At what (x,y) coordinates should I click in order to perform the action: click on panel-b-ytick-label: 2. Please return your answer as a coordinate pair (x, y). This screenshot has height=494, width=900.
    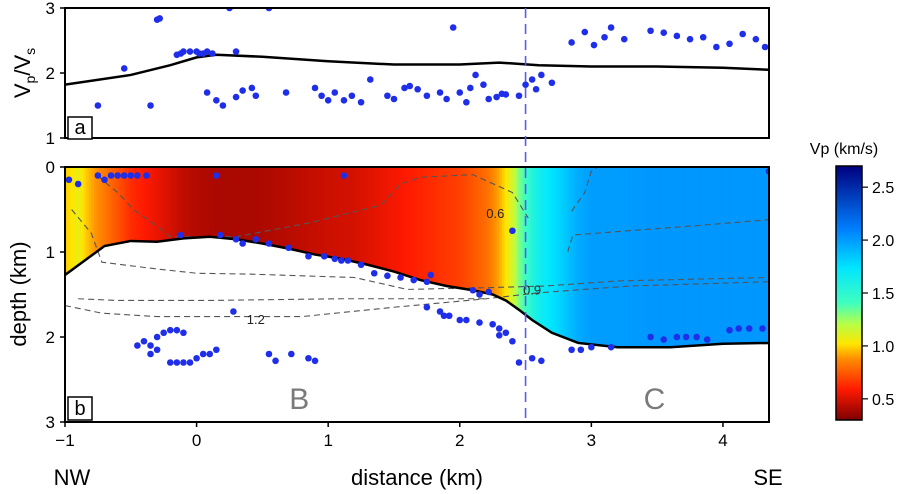
    Looking at the image, I should click on (50, 337).